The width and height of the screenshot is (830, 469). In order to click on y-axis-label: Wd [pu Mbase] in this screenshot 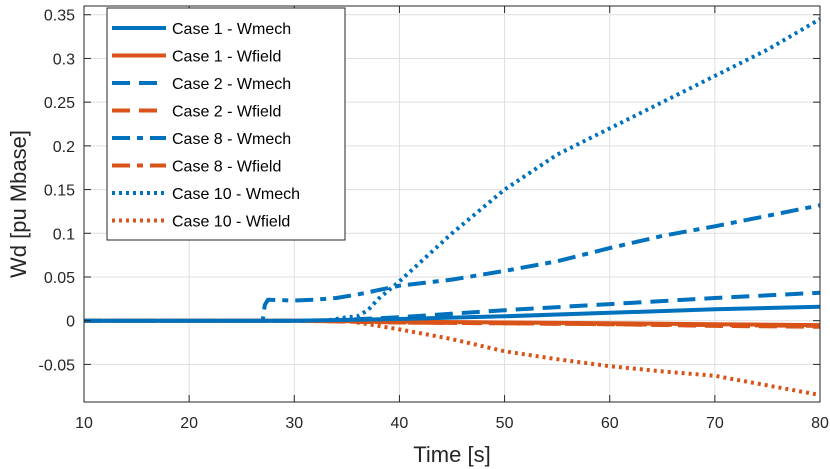, I will do `click(18, 204)`.